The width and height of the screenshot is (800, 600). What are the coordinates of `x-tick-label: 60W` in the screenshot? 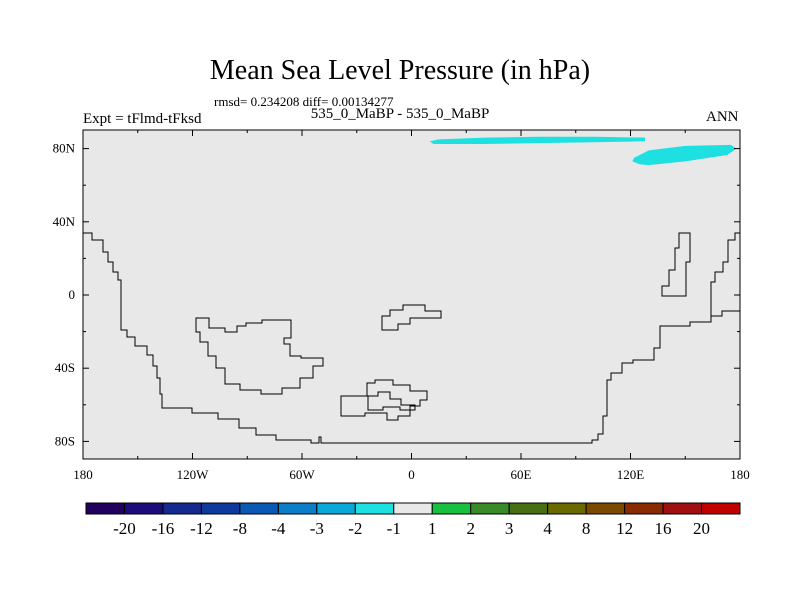 It's located at (302, 474).